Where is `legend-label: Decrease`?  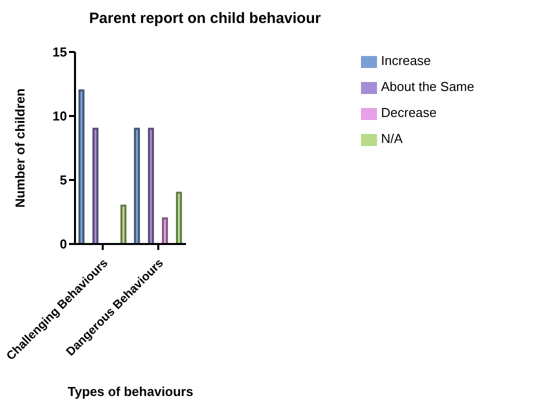
legend-label: Decrease is located at coordinates (409, 112).